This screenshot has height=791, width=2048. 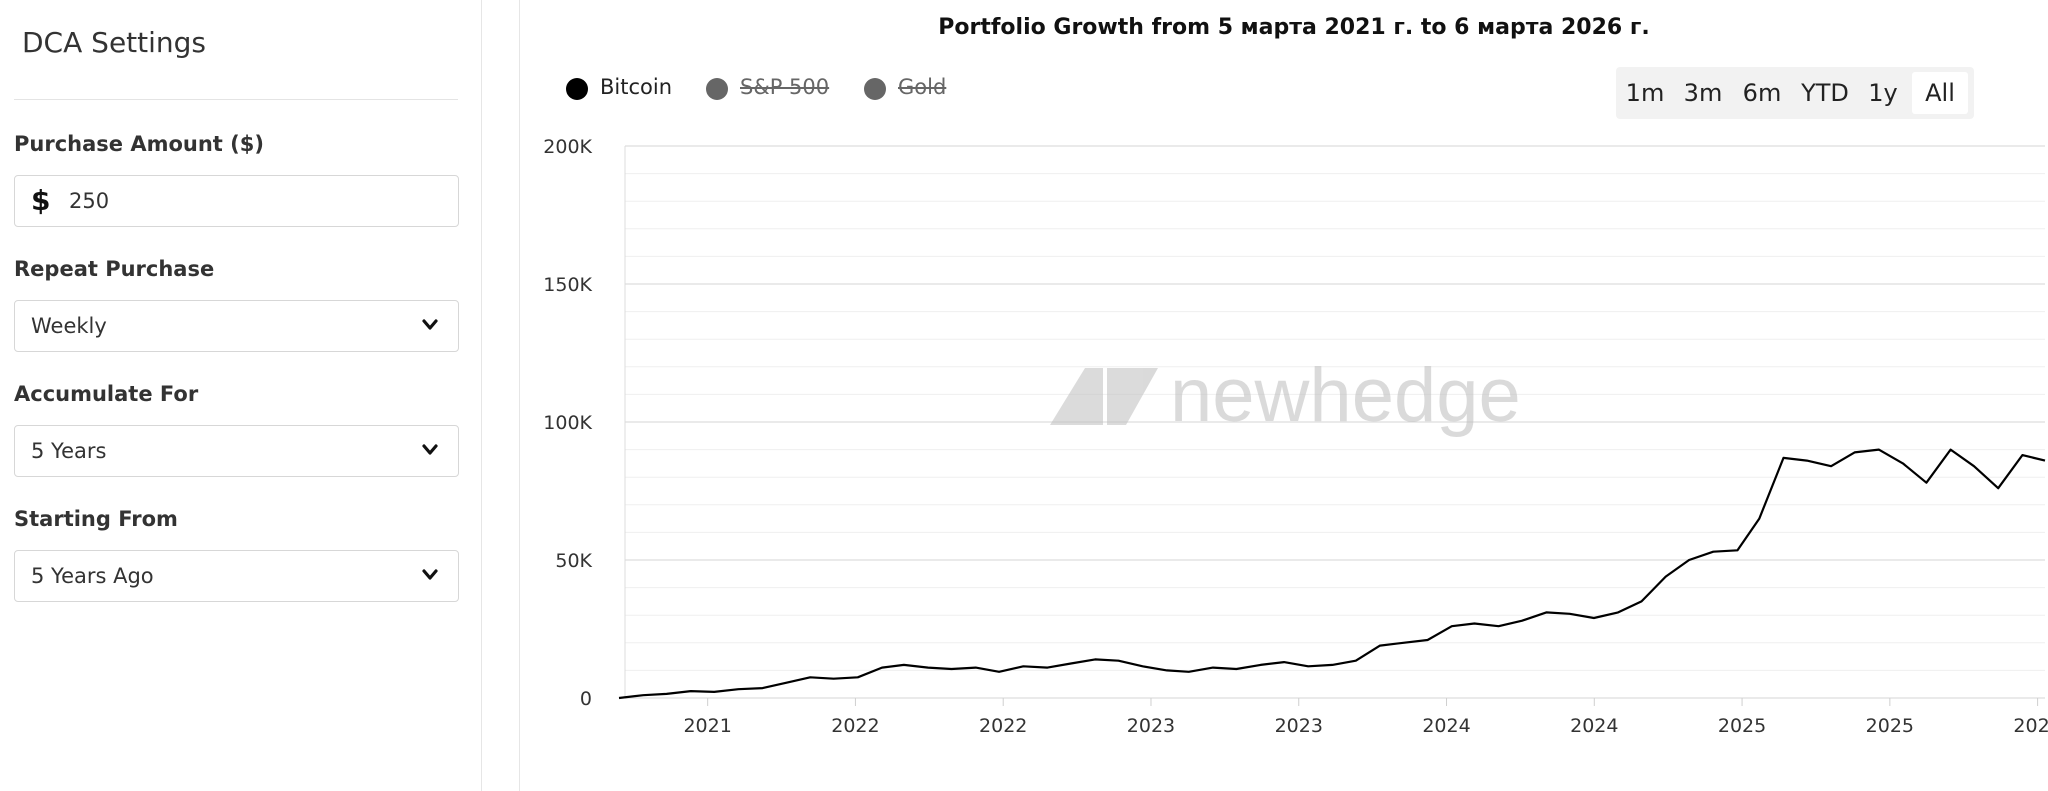 I want to click on dollar-icon: $, so click(x=41, y=200).